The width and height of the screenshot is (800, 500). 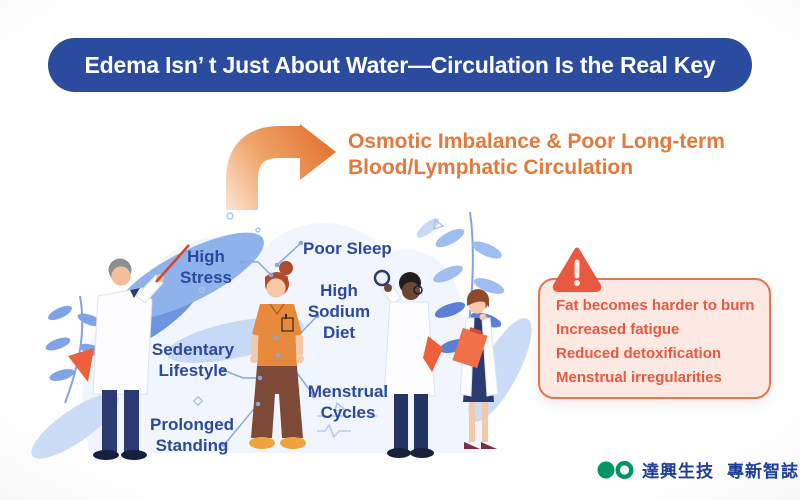 I want to click on warning-item: Fat becomes harder to burn, so click(x=655, y=305).